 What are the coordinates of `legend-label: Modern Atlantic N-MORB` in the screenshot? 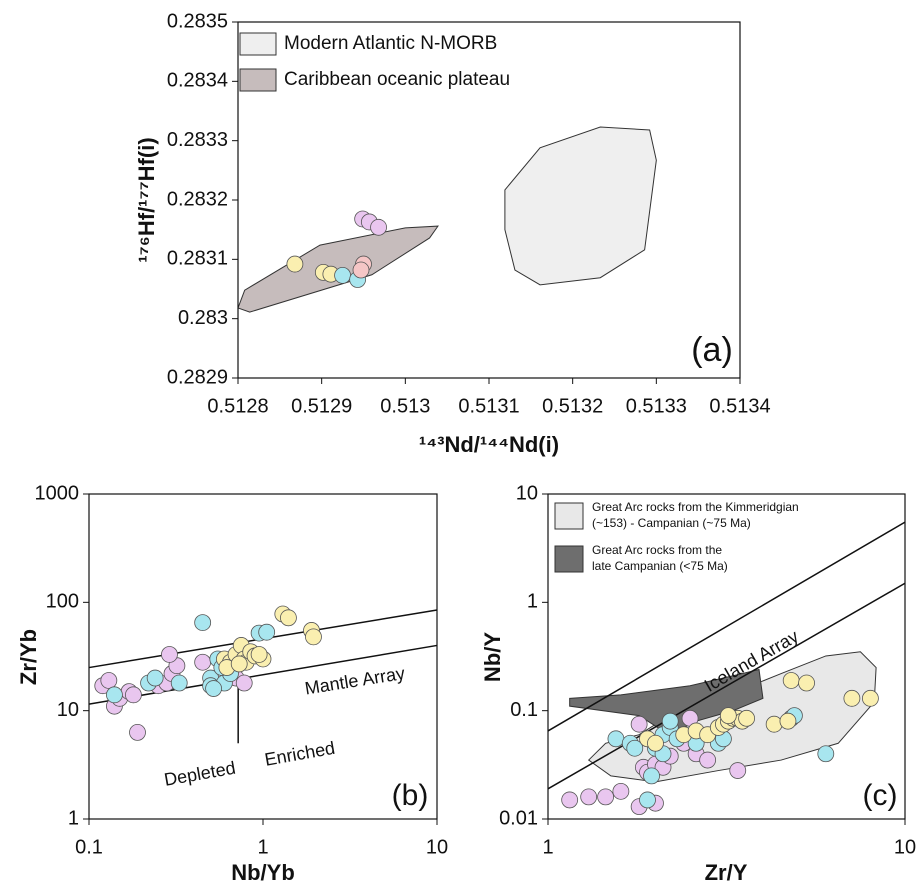 It's located at (390, 43).